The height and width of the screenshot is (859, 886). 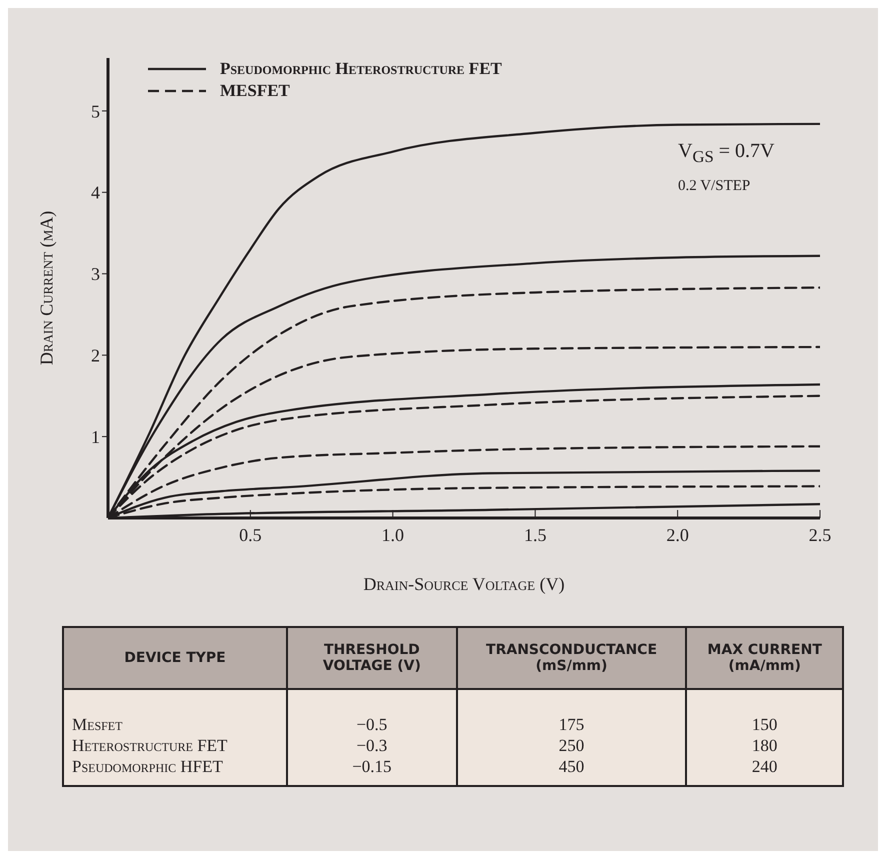 What do you see at coordinates (250, 534) in the screenshot?
I see `x-tick-label: 0.5` at bounding box center [250, 534].